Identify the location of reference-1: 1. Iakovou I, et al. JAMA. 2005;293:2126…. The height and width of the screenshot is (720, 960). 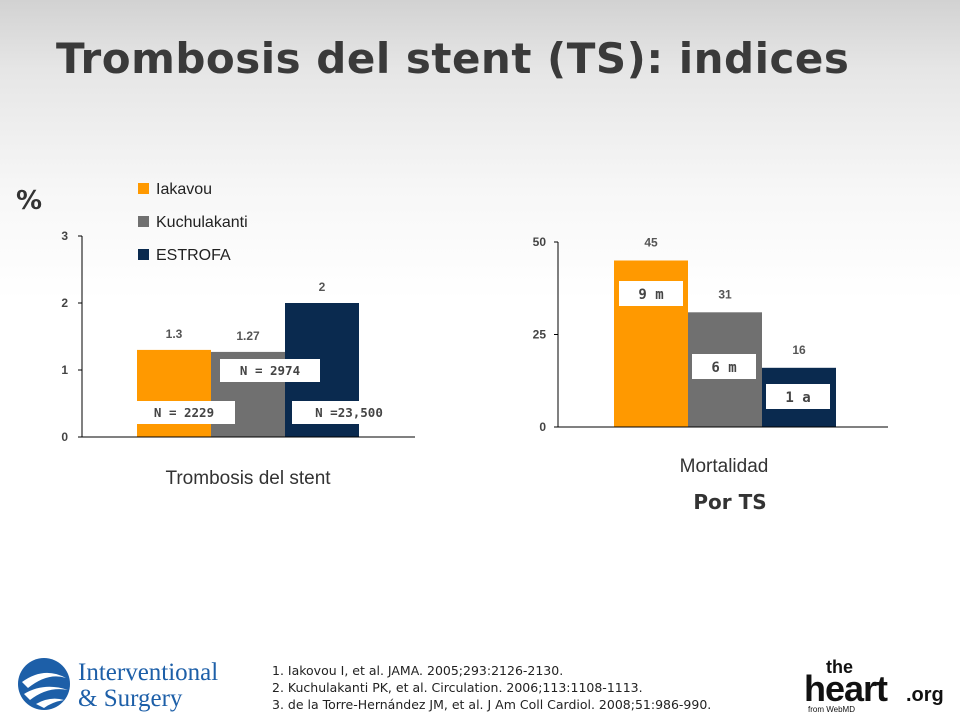
(418, 670).